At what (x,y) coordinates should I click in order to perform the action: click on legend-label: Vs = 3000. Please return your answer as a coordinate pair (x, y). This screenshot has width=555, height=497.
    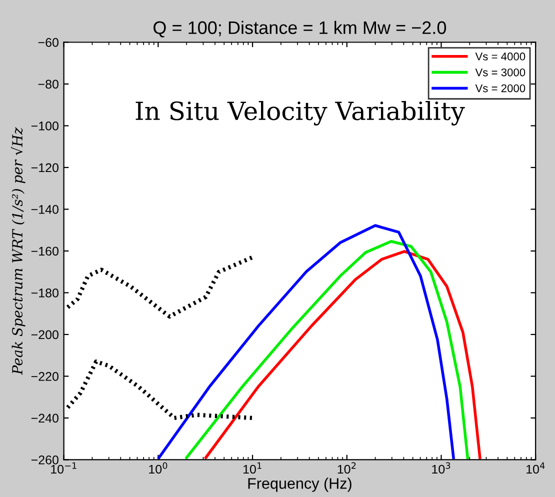
    Looking at the image, I should click on (500, 72).